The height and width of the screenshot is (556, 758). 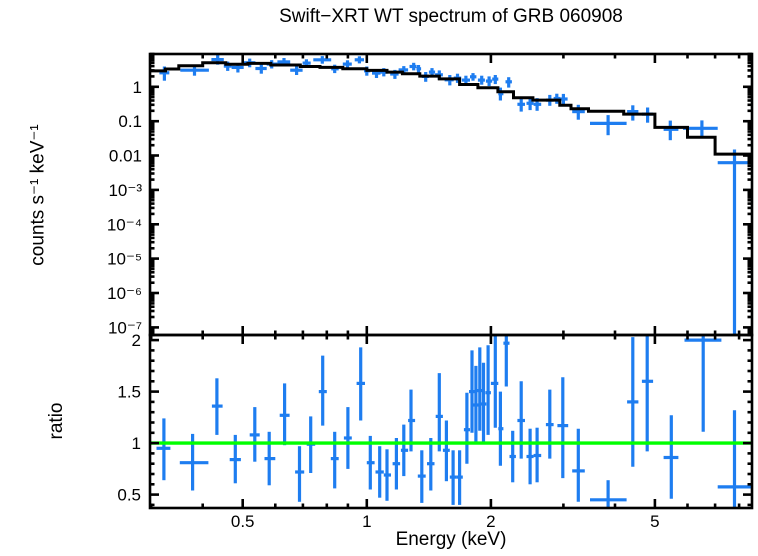 What do you see at coordinates (124, 259) in the screenshot?
I see `svg-text: 10⁻⁵` at bounding box center [124, 259].